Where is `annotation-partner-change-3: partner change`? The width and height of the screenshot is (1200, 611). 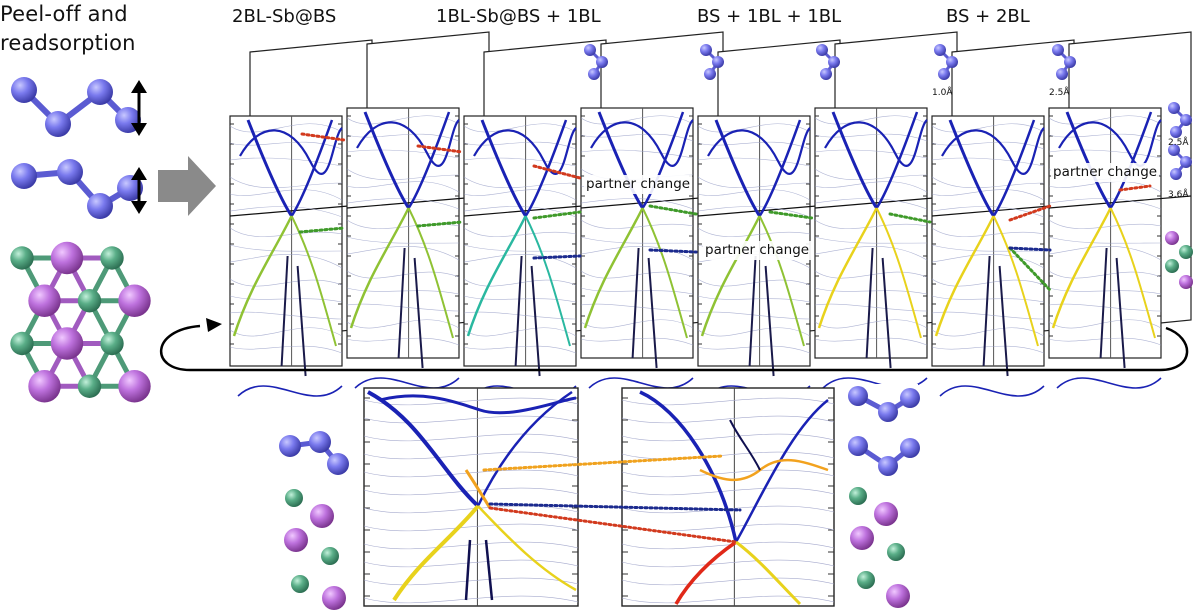
annotation-partner-change-3: partner change is located at coordinates (1105, 172).